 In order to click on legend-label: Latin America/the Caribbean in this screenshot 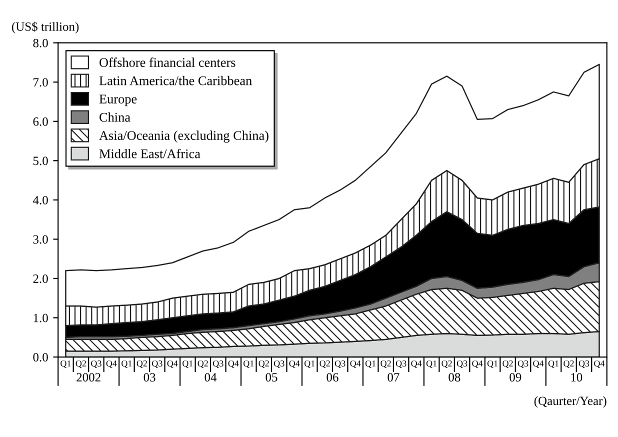, I will do `click(175, 81)`.